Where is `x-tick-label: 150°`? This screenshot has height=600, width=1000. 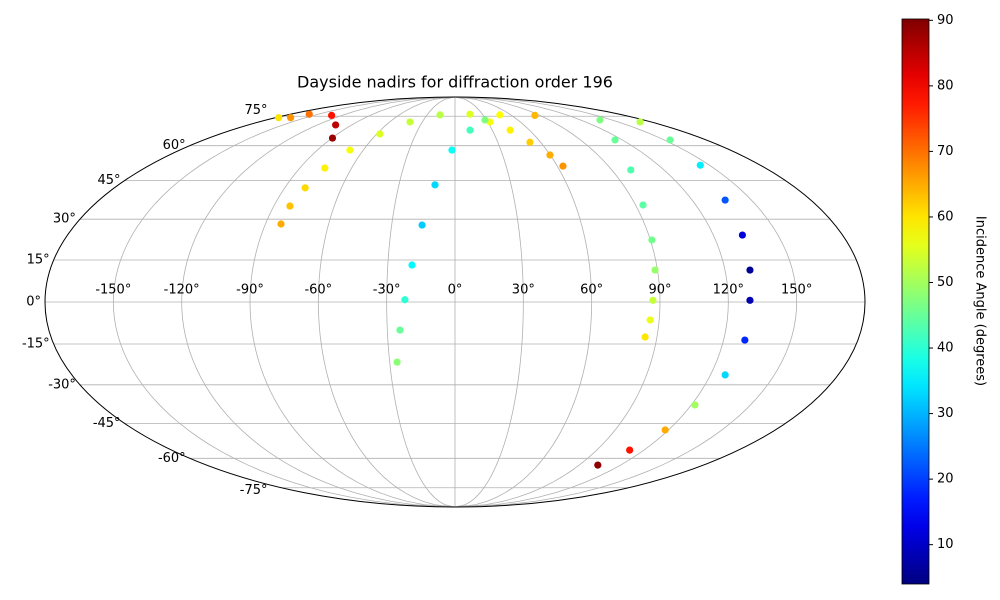 x-tick-label: 150° is located at coordinates (796, 290).